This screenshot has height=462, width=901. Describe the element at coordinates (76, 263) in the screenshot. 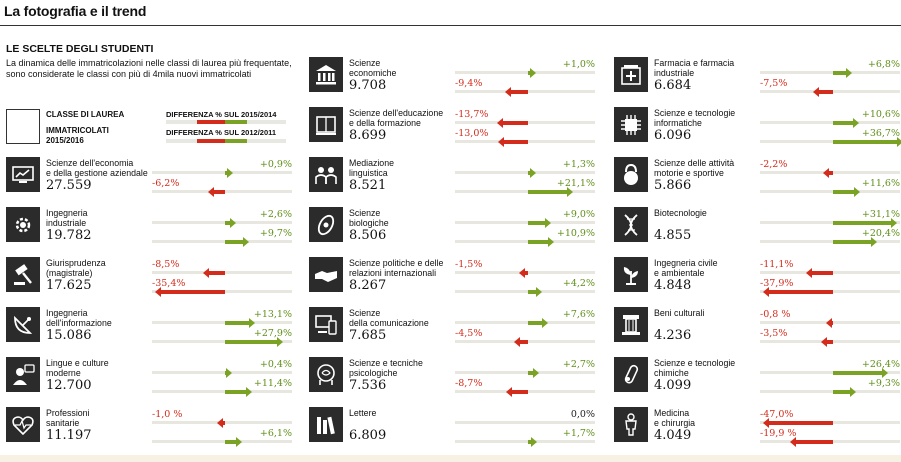

I see `class-name-line: Giurisprudenza` at that location.